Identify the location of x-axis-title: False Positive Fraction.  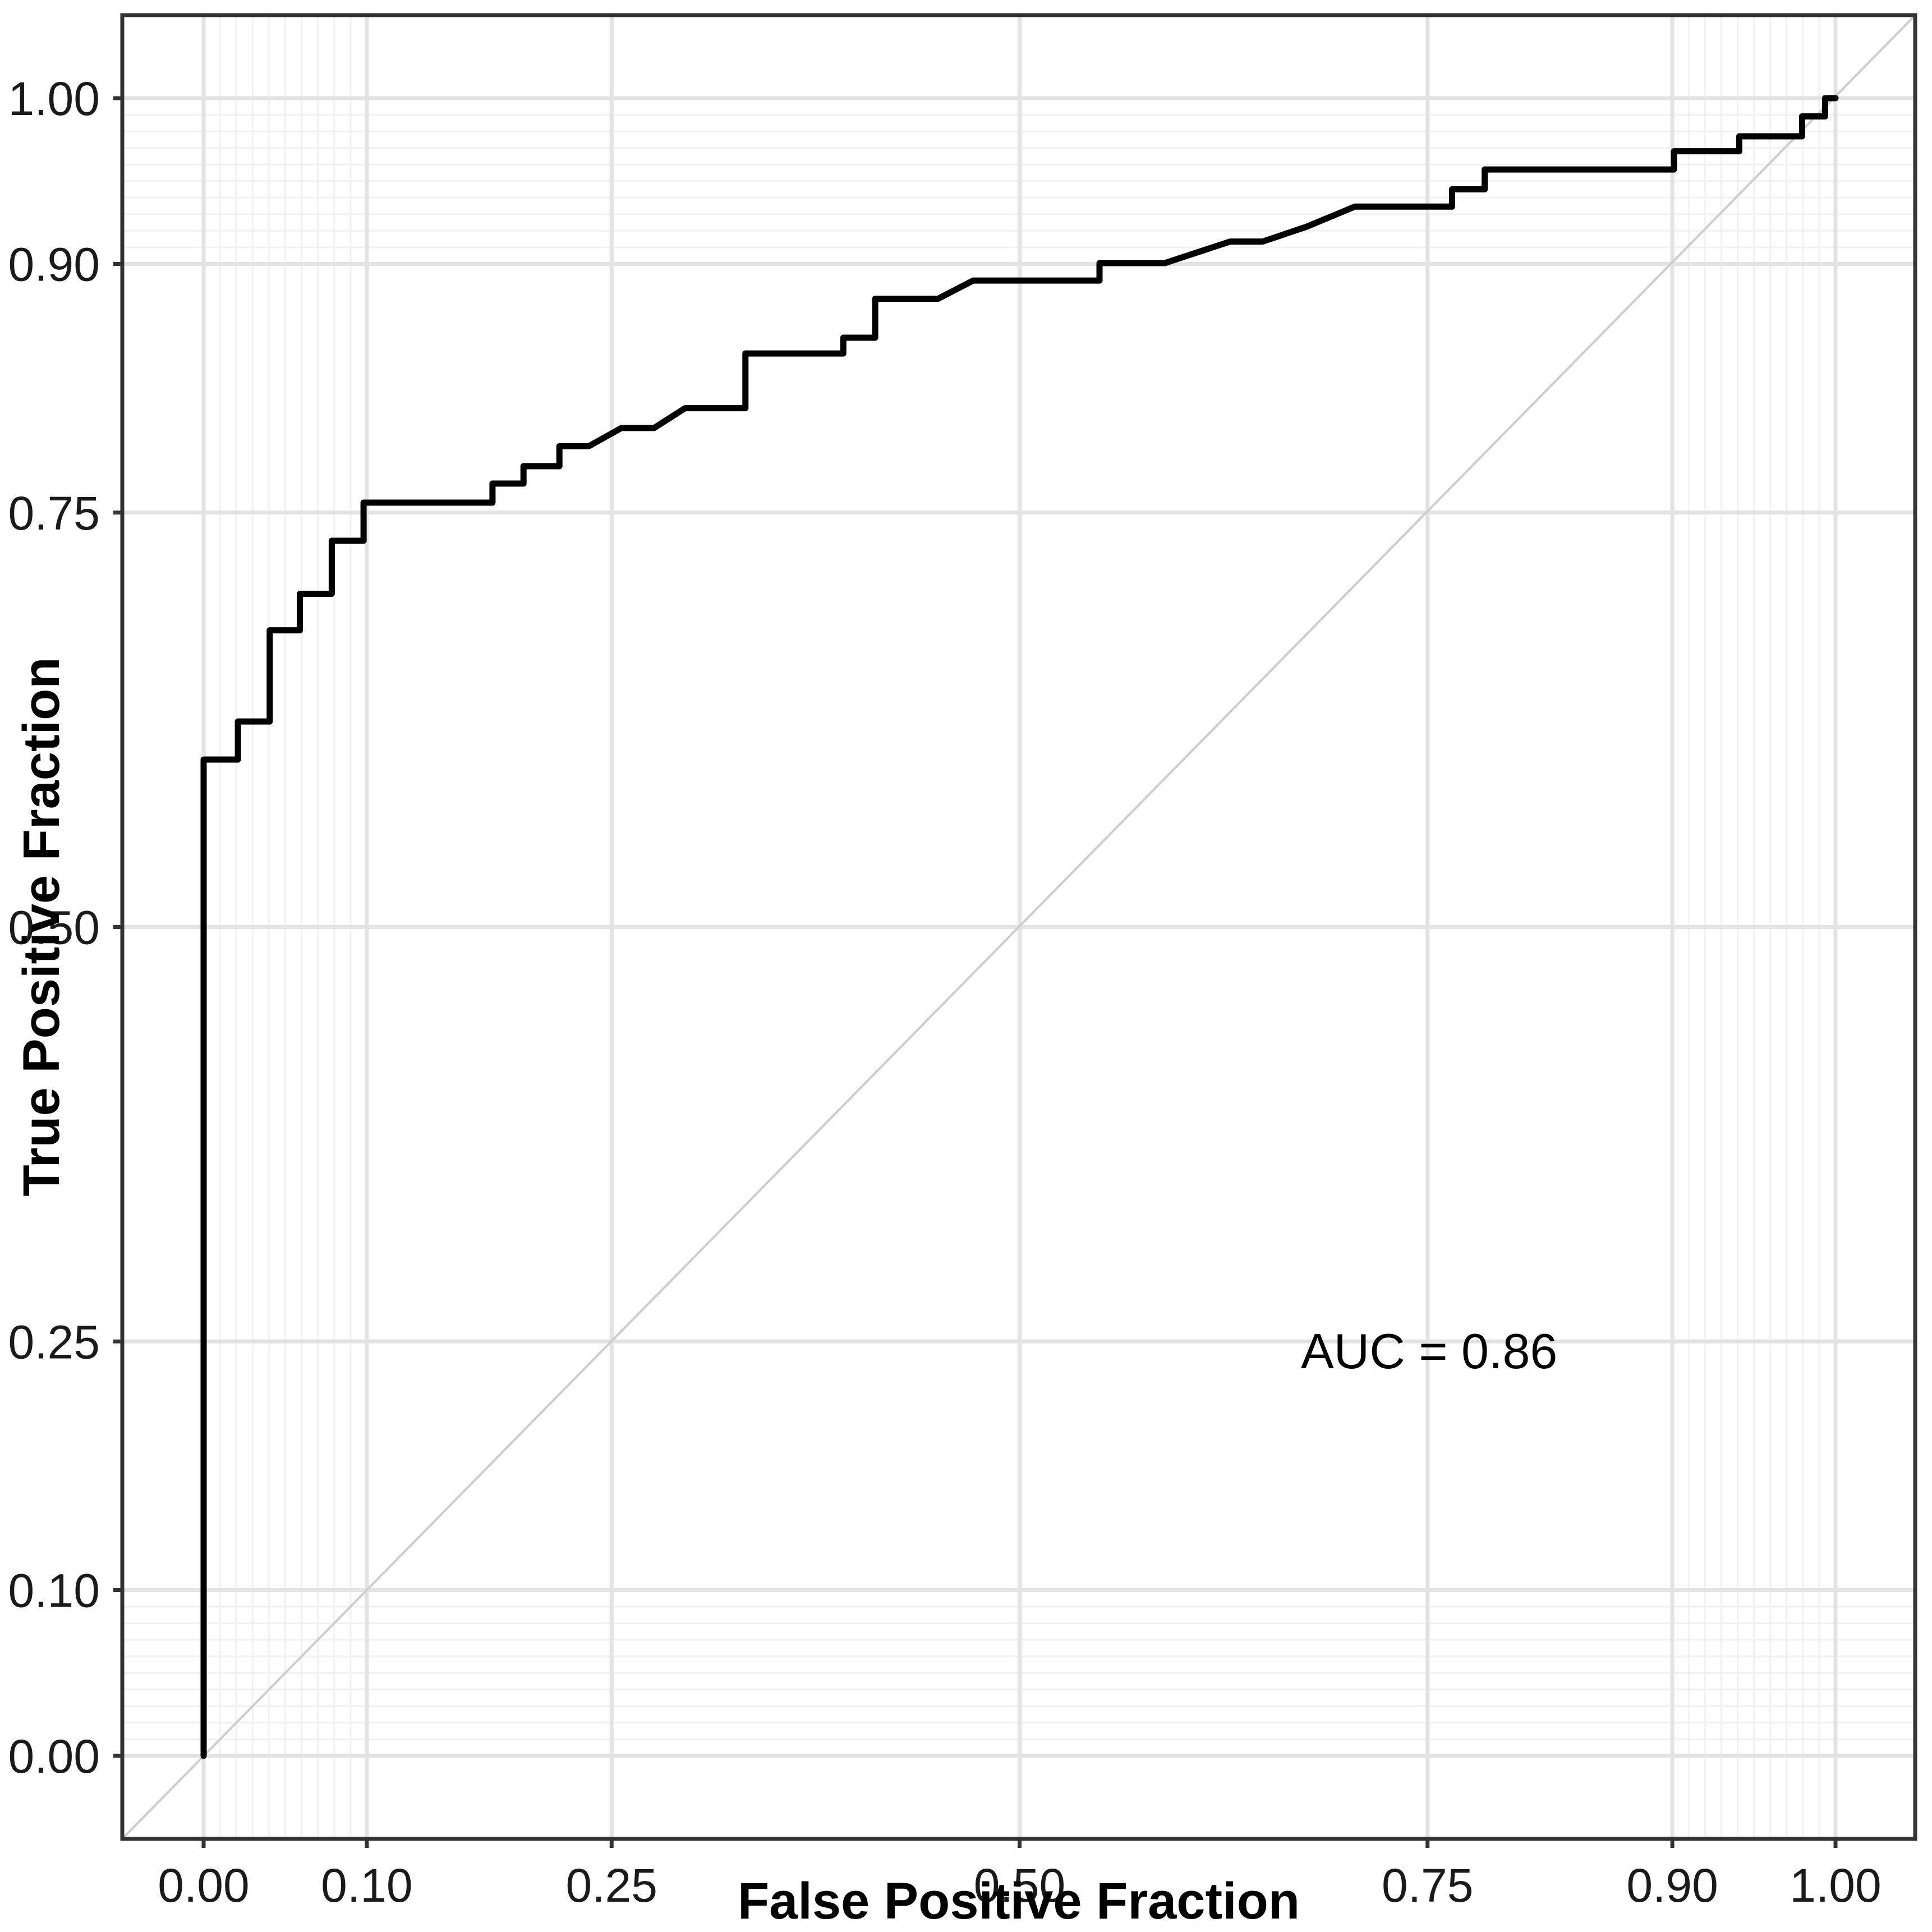
(1019, 1901).